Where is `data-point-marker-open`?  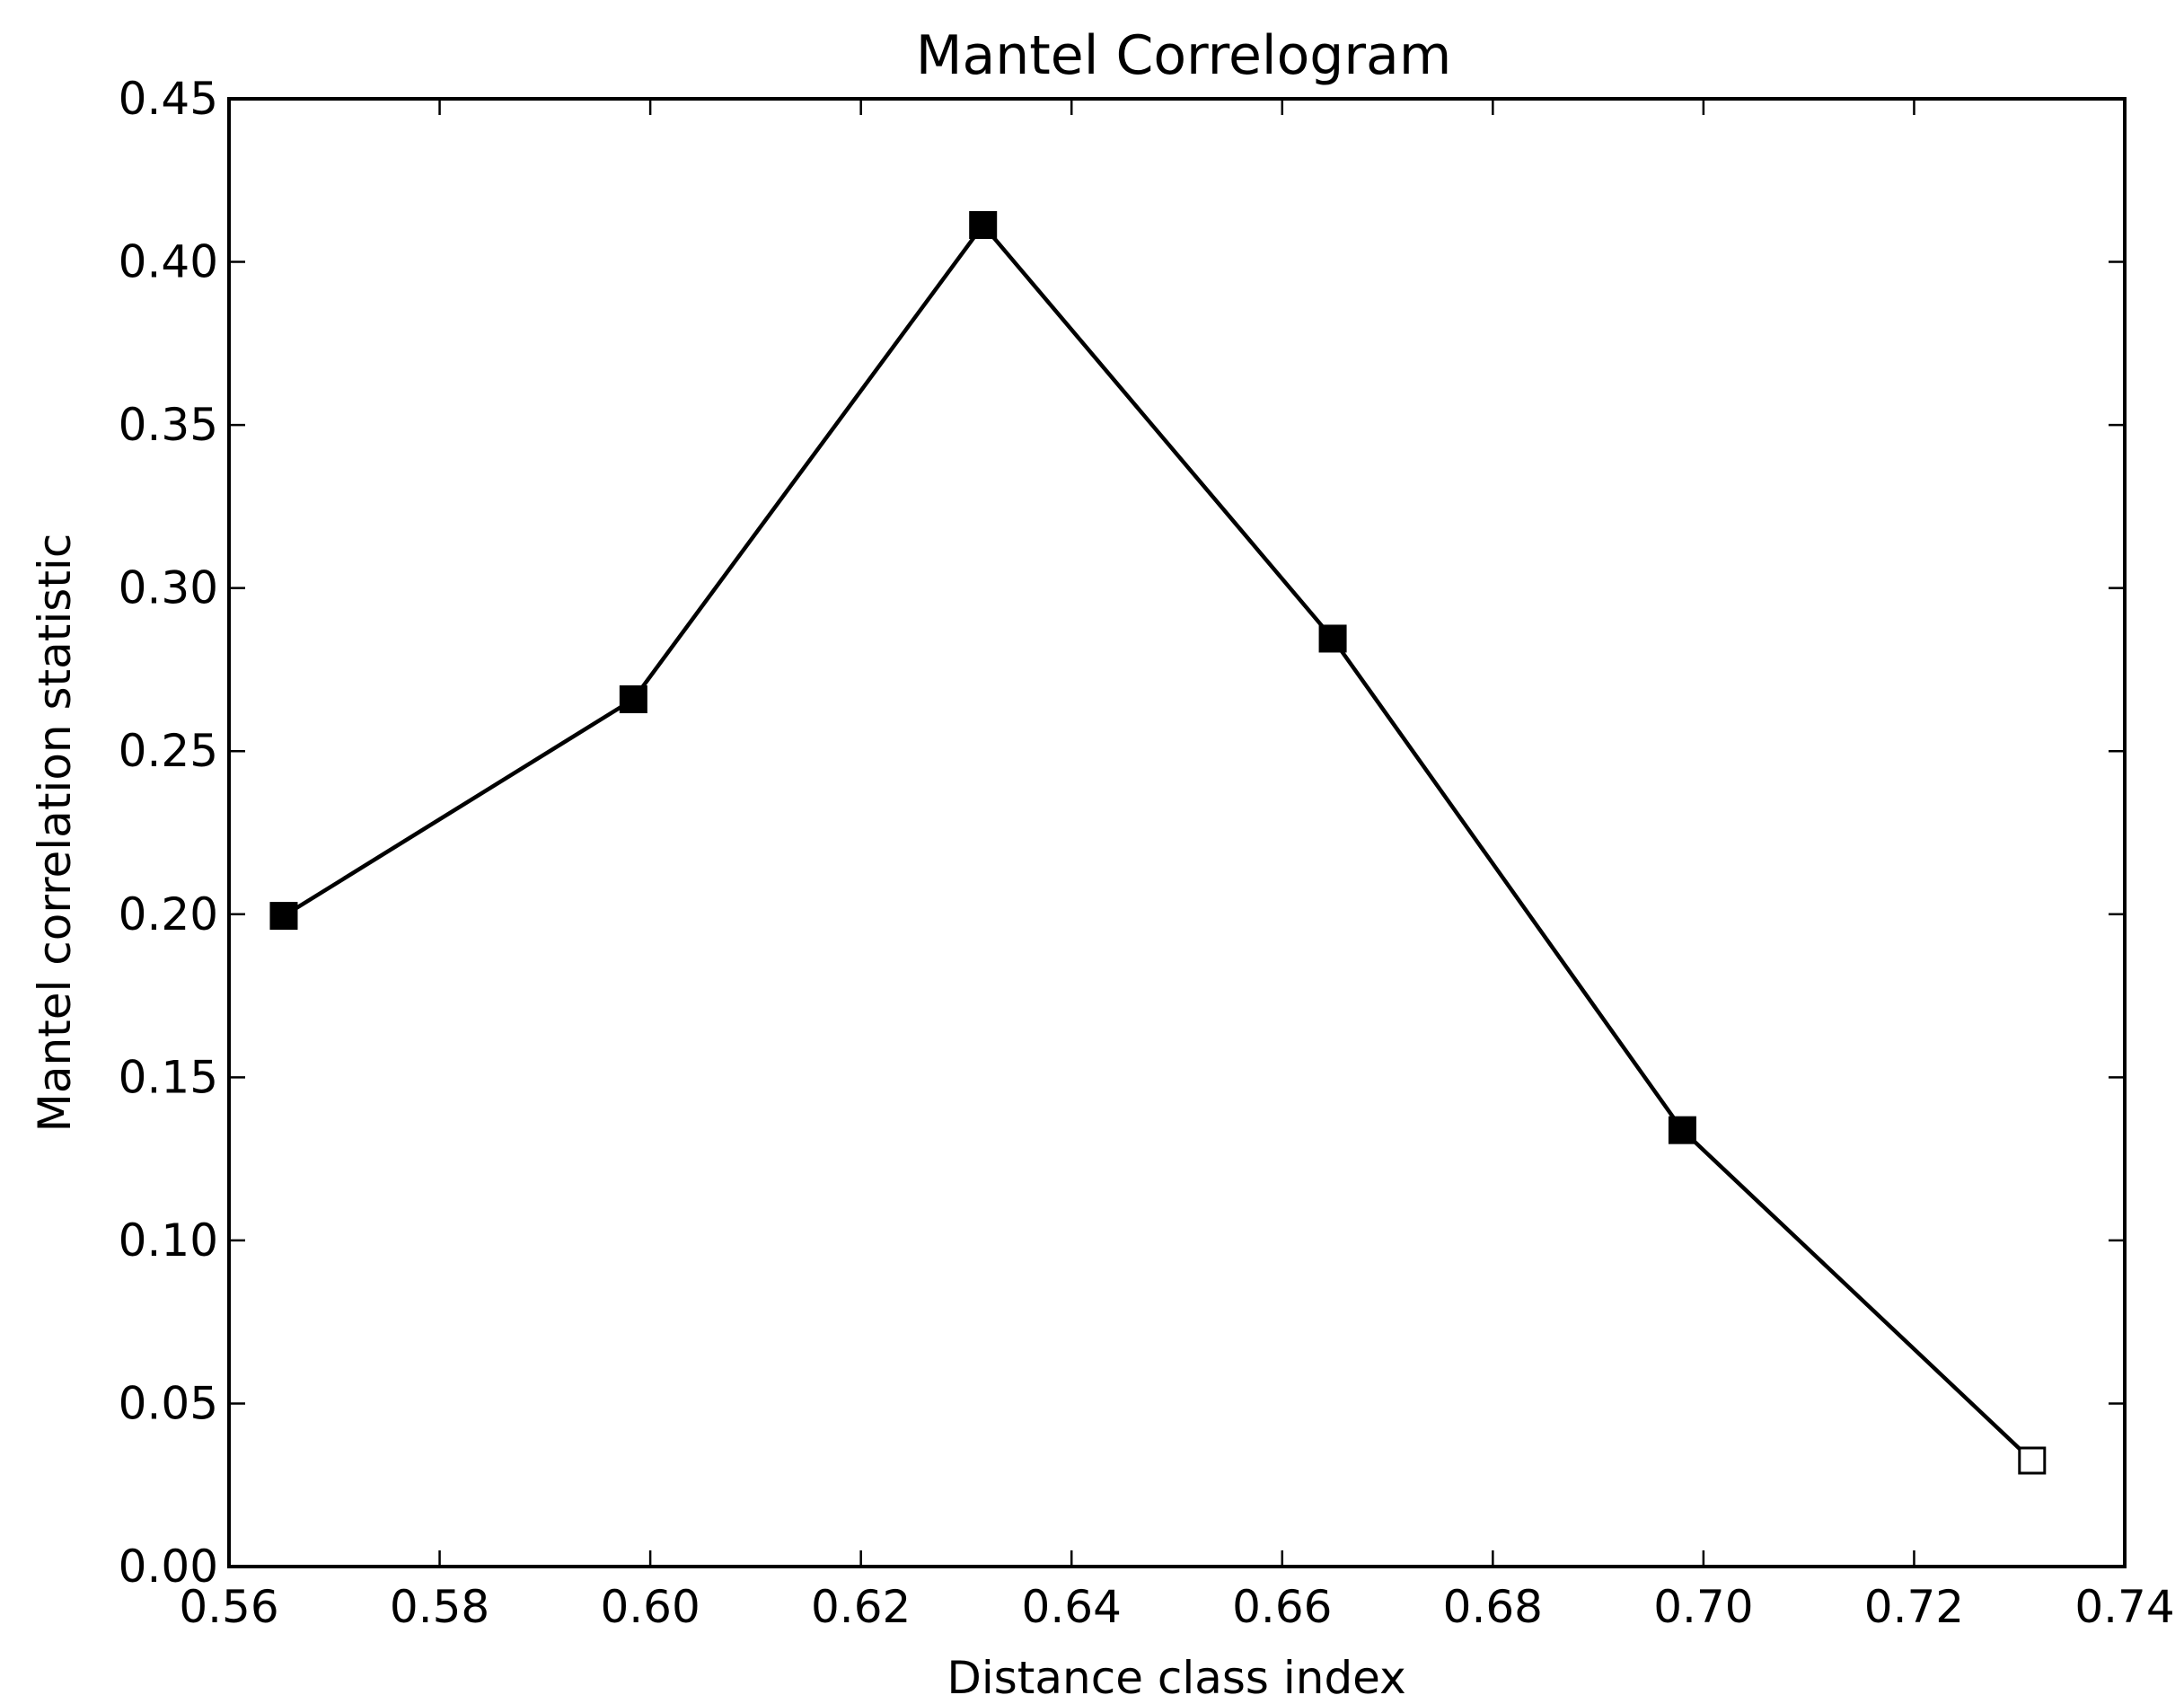 data-point-marker-open is located at coordinates (2033, 1460).